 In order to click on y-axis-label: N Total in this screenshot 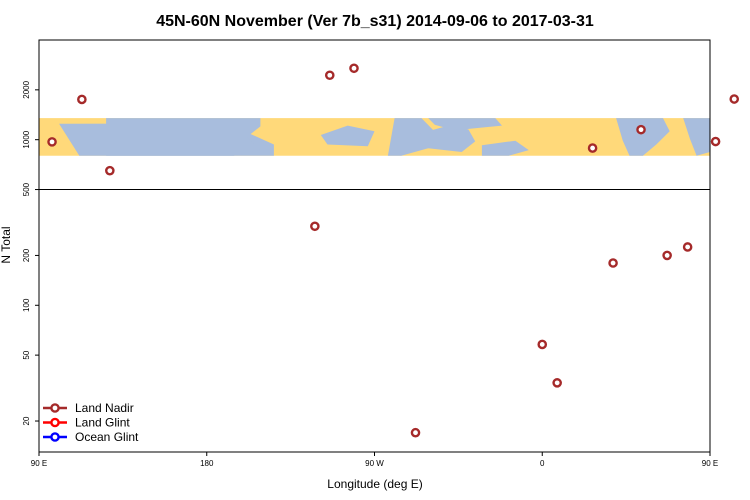, I will do `click(6, 244)`.